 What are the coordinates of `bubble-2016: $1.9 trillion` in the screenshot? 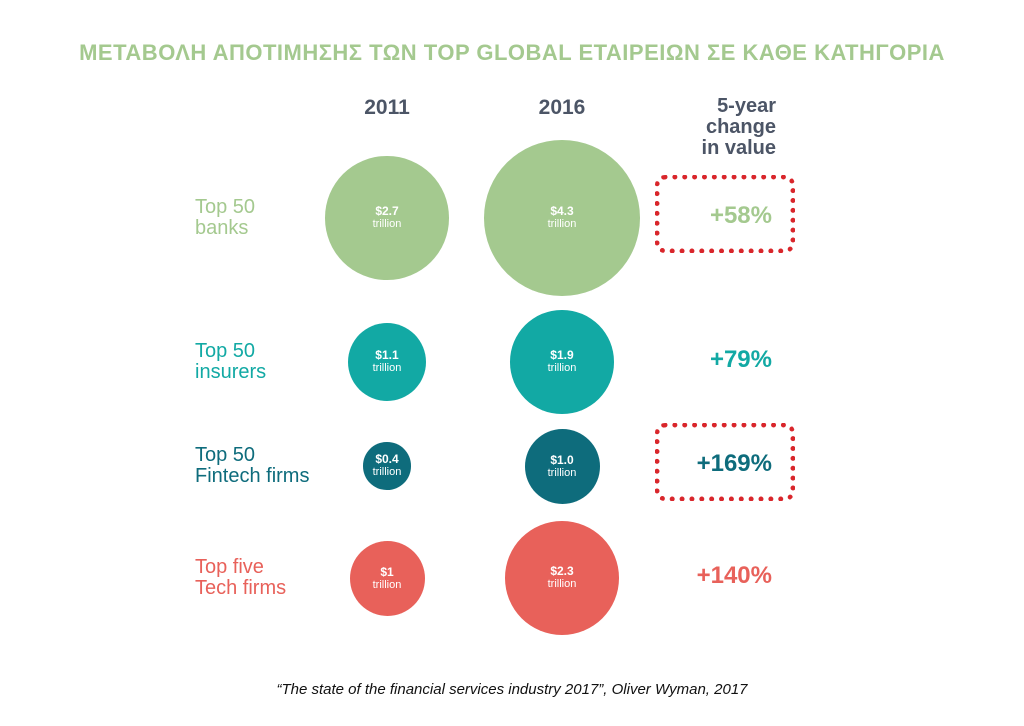 It's located at (562, 362).